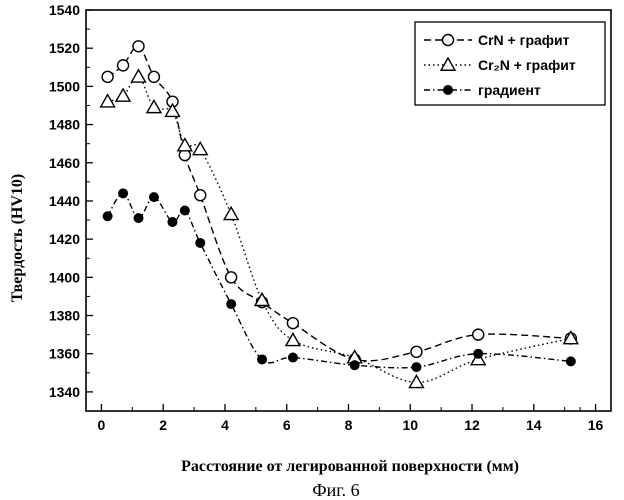 The width and height of the screenshot is (624, 500). What do you see at coordinates (349, 425) in the screenshot?
I see `x-tick-label-4: 8` at bounding box center [349, 425].